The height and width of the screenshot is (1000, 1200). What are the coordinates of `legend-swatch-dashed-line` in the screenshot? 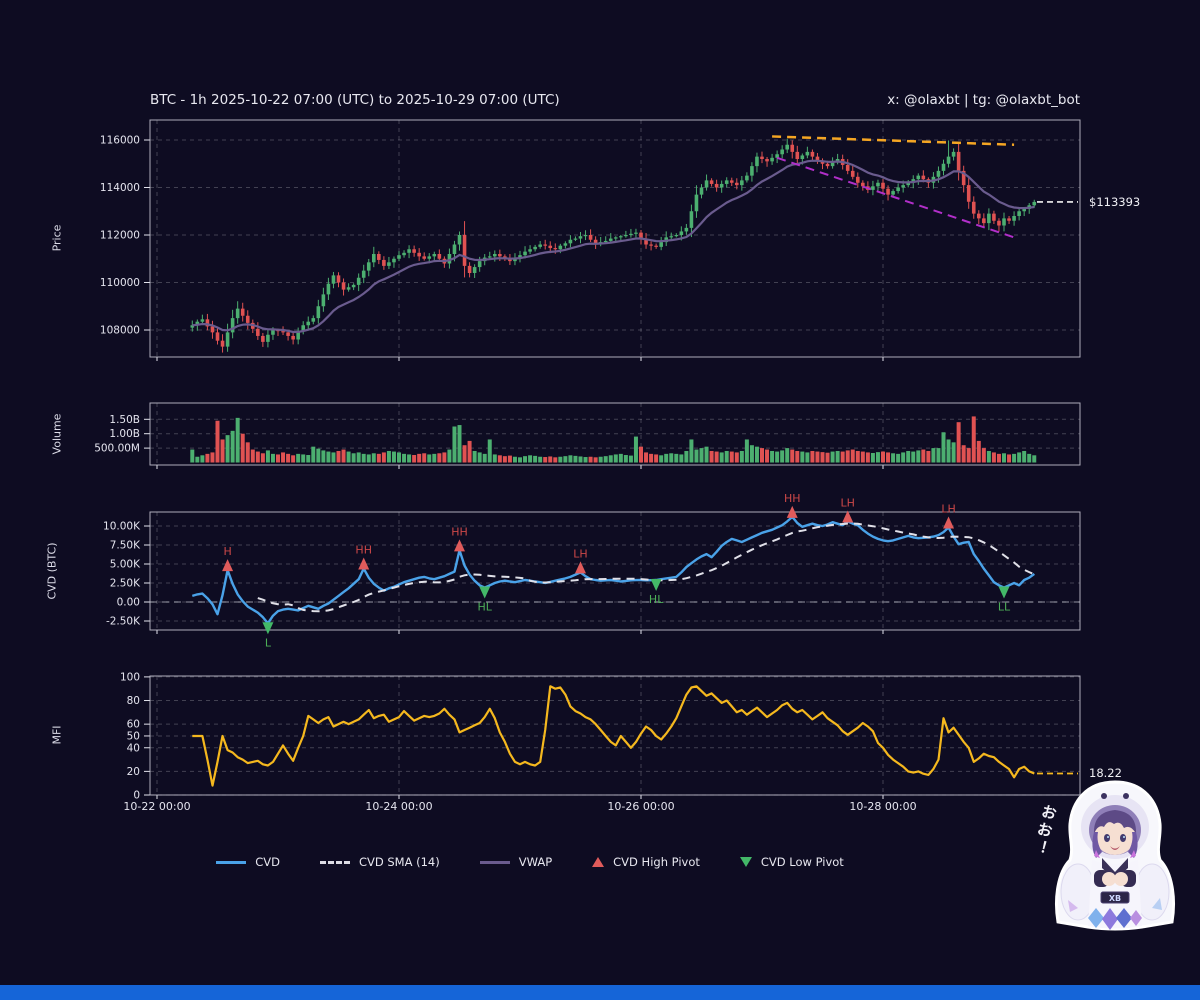 It's located at (334, 862).